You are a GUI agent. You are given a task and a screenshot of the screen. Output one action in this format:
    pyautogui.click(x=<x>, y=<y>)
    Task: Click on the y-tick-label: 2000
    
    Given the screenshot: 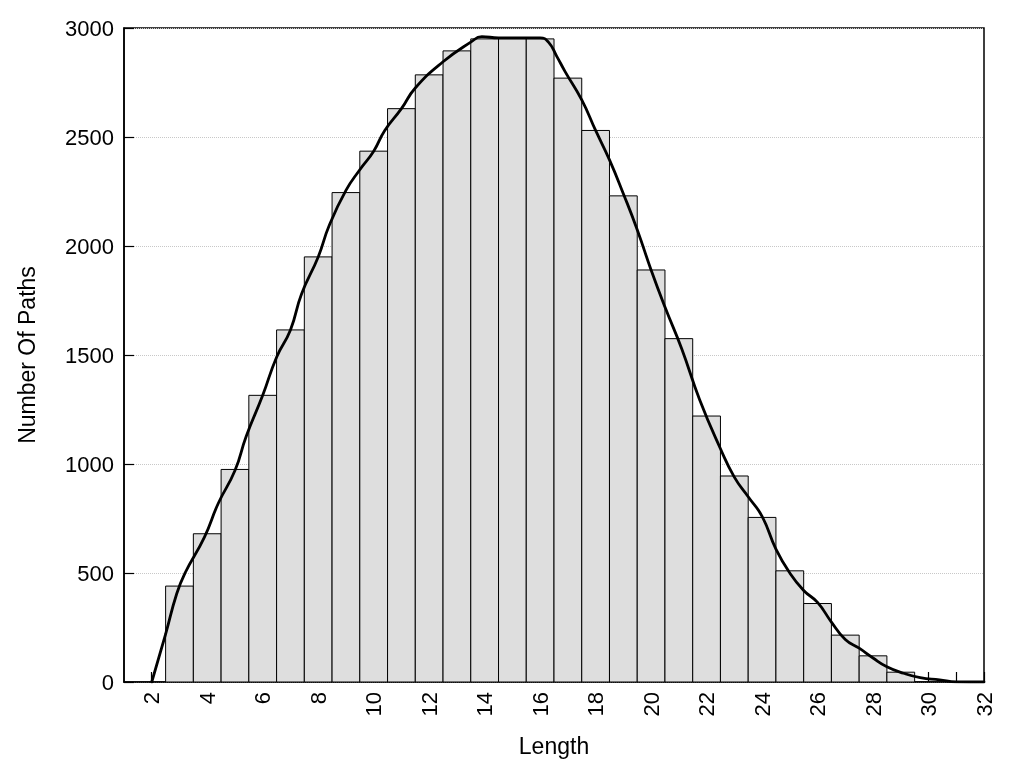 What is the action you would take?
    pyautogui.click(x=89, y=246)
    